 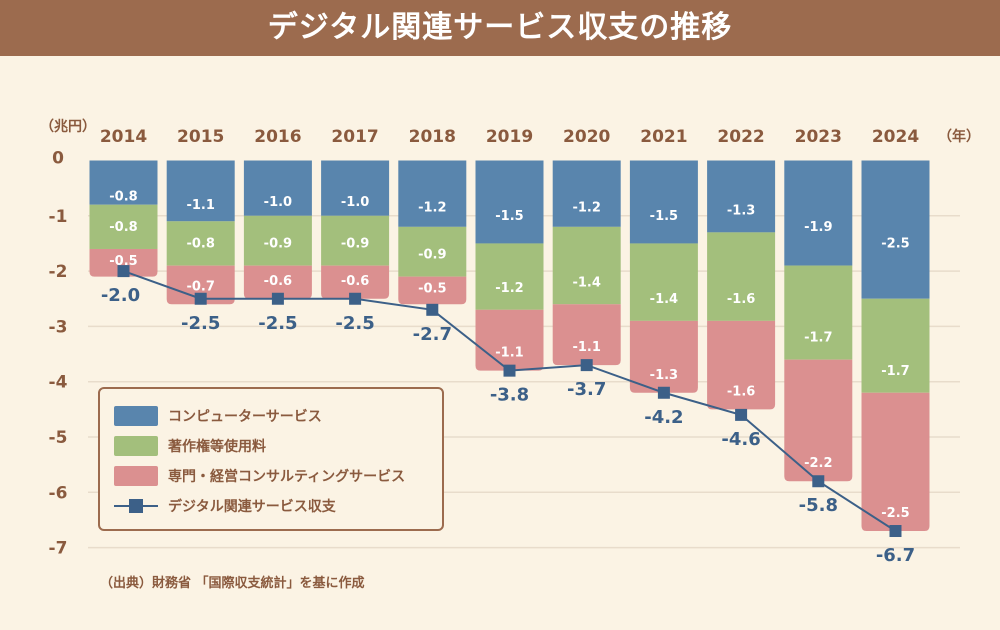 I want to click on legend-label: 著作権等使用料, so click(x=217, y=447).